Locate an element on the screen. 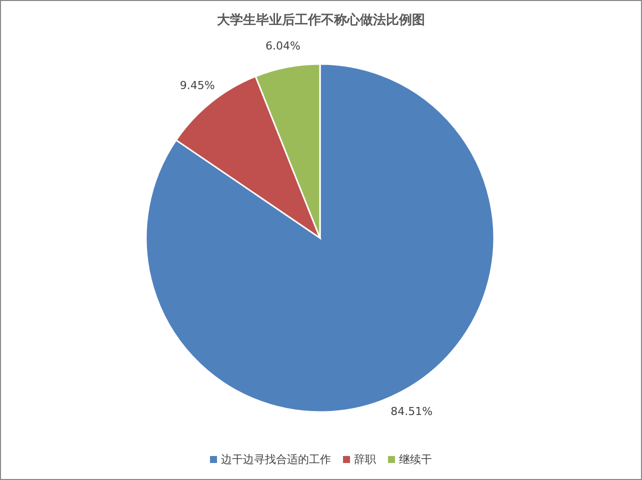  legend-label: 继续干 is located at coordinates (415, 459).